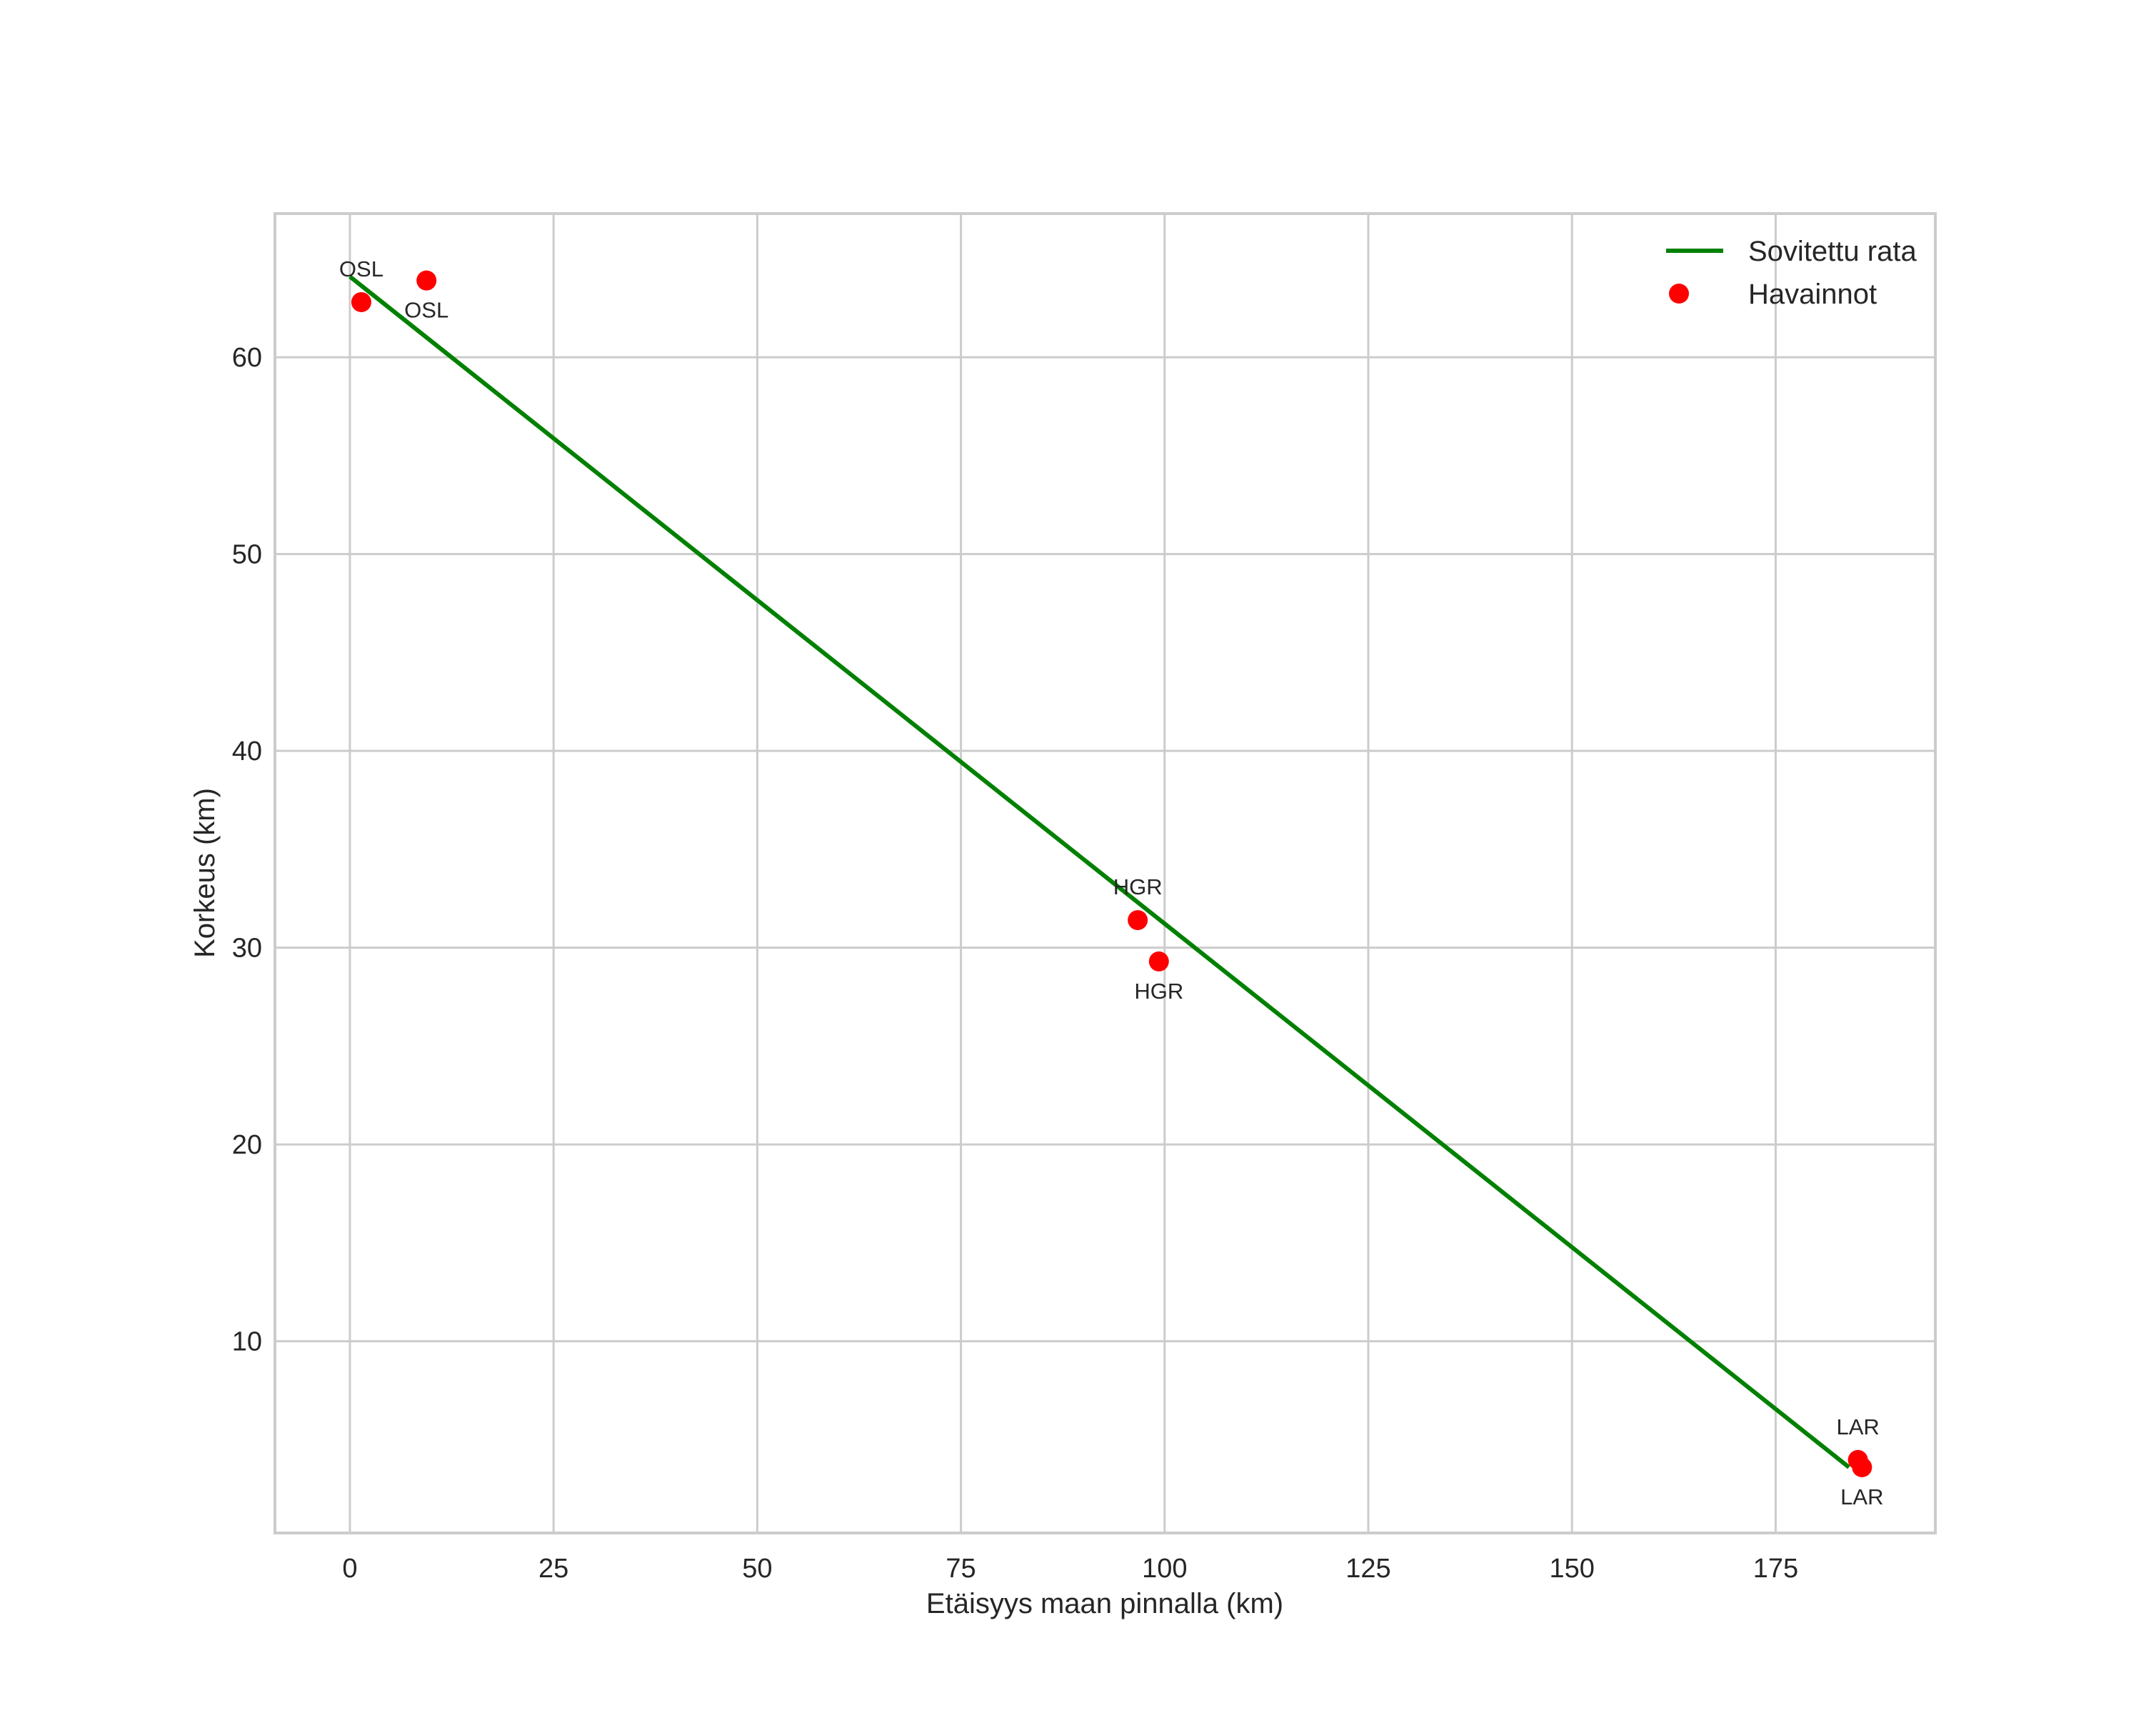 This screenshot has width=2156, height=1728. Describe the element at coordinates (1105, 1603) in the screenshot. I see `x-axis-label: Etäisyys maan pinnalla (km)` at that location.